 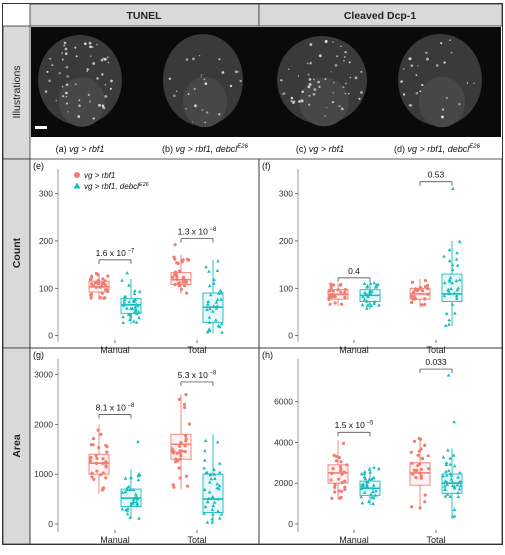 What do you see at coordinates (17, 91) in the screenshot?
I see `row-label-illustrations: Illustrations` at bounding box center [17, 91].